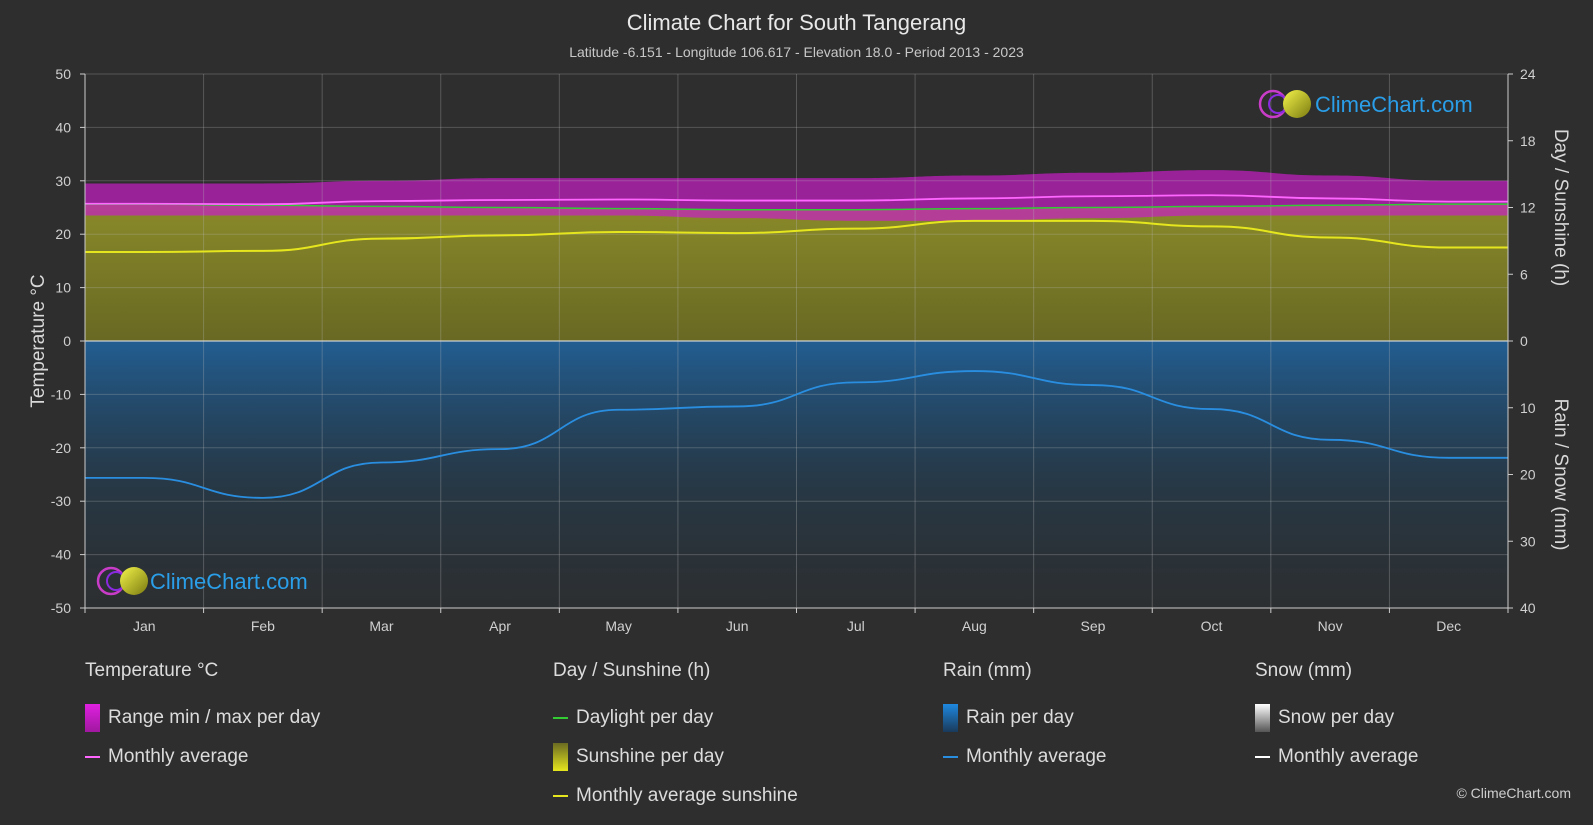 This screenshot has height=825, width=1593. What do you see at coordinates (63, 74) in the screenshot?
I see `left-tick-label: 50` at bounding box center [63, 74].